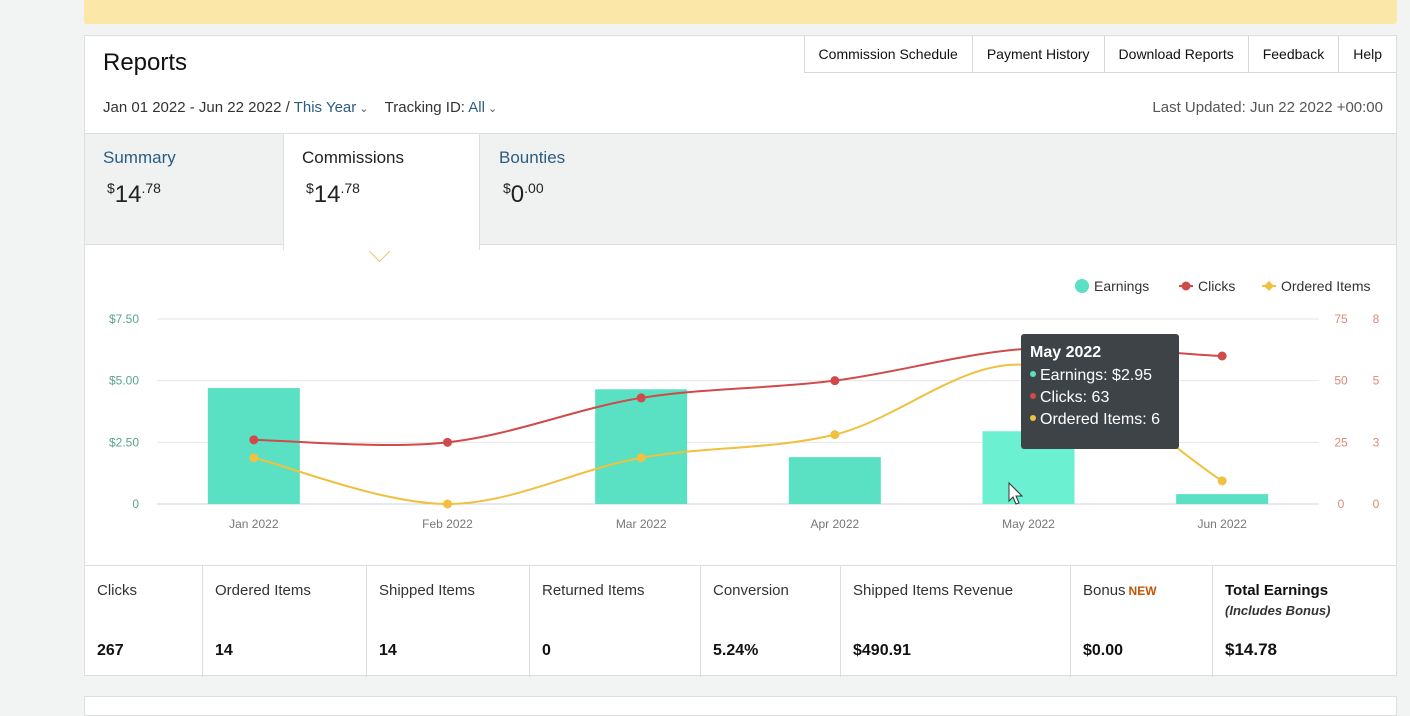  What do you see at coordinates (1376, 504) in the screenshot?
I see `y-tick-right-items: 0` at bounding box center [1376, 504].